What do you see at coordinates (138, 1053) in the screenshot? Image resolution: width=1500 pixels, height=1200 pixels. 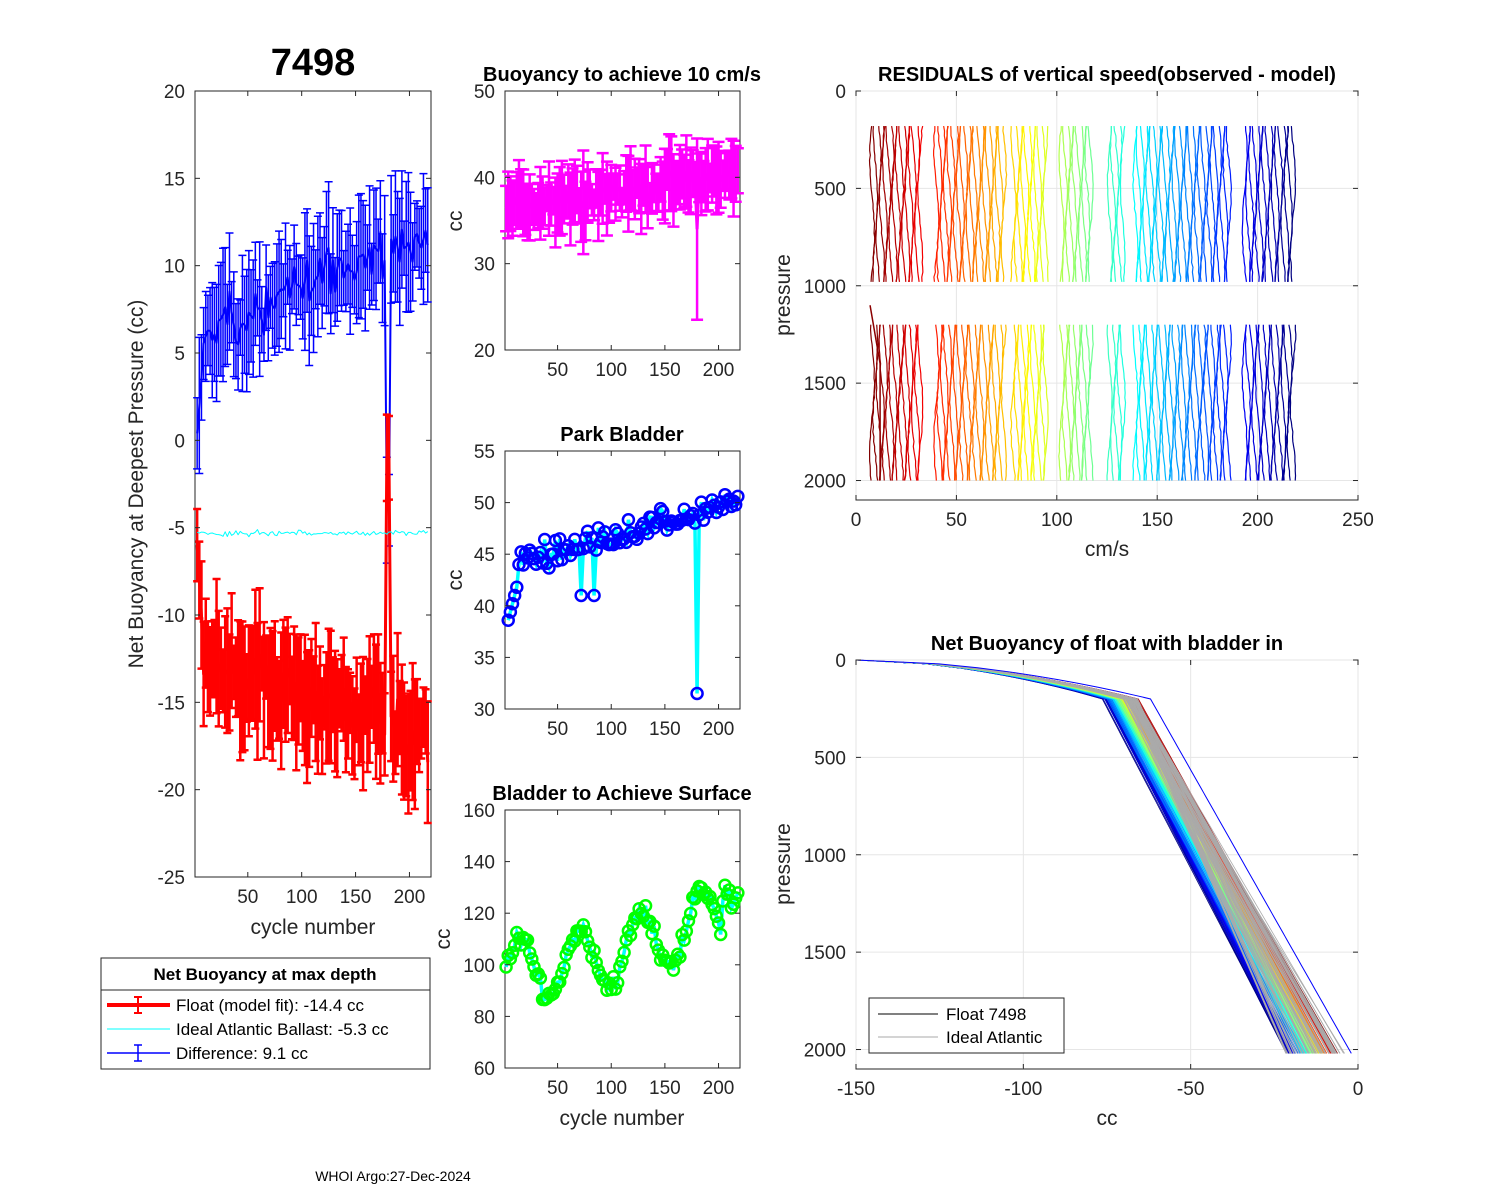 I see `legend-swatch-difference` at bounding box center [138, 1053].